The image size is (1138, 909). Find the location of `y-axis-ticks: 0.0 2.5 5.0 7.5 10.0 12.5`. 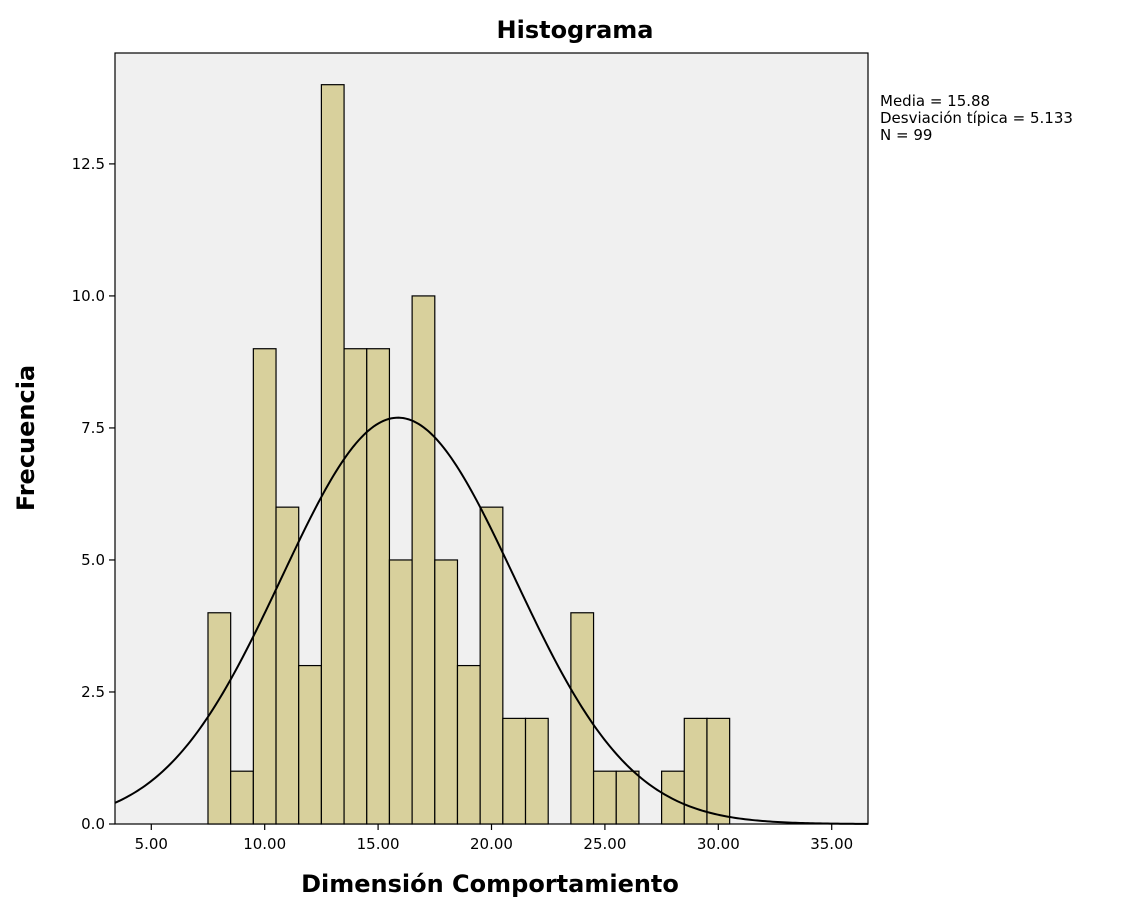

y-axis-ticks: 0.0 2.5 5.0 7.5 10.0 12.5 is located at coordinates (93, 494).